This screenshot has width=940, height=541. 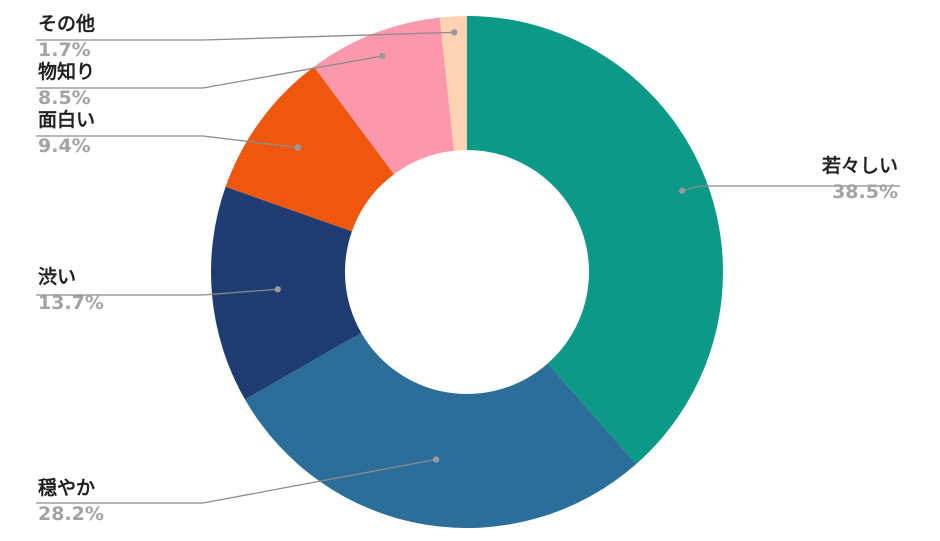 I want to click on slice-value-label-4: 9.4%, so click(x=64, y=146).